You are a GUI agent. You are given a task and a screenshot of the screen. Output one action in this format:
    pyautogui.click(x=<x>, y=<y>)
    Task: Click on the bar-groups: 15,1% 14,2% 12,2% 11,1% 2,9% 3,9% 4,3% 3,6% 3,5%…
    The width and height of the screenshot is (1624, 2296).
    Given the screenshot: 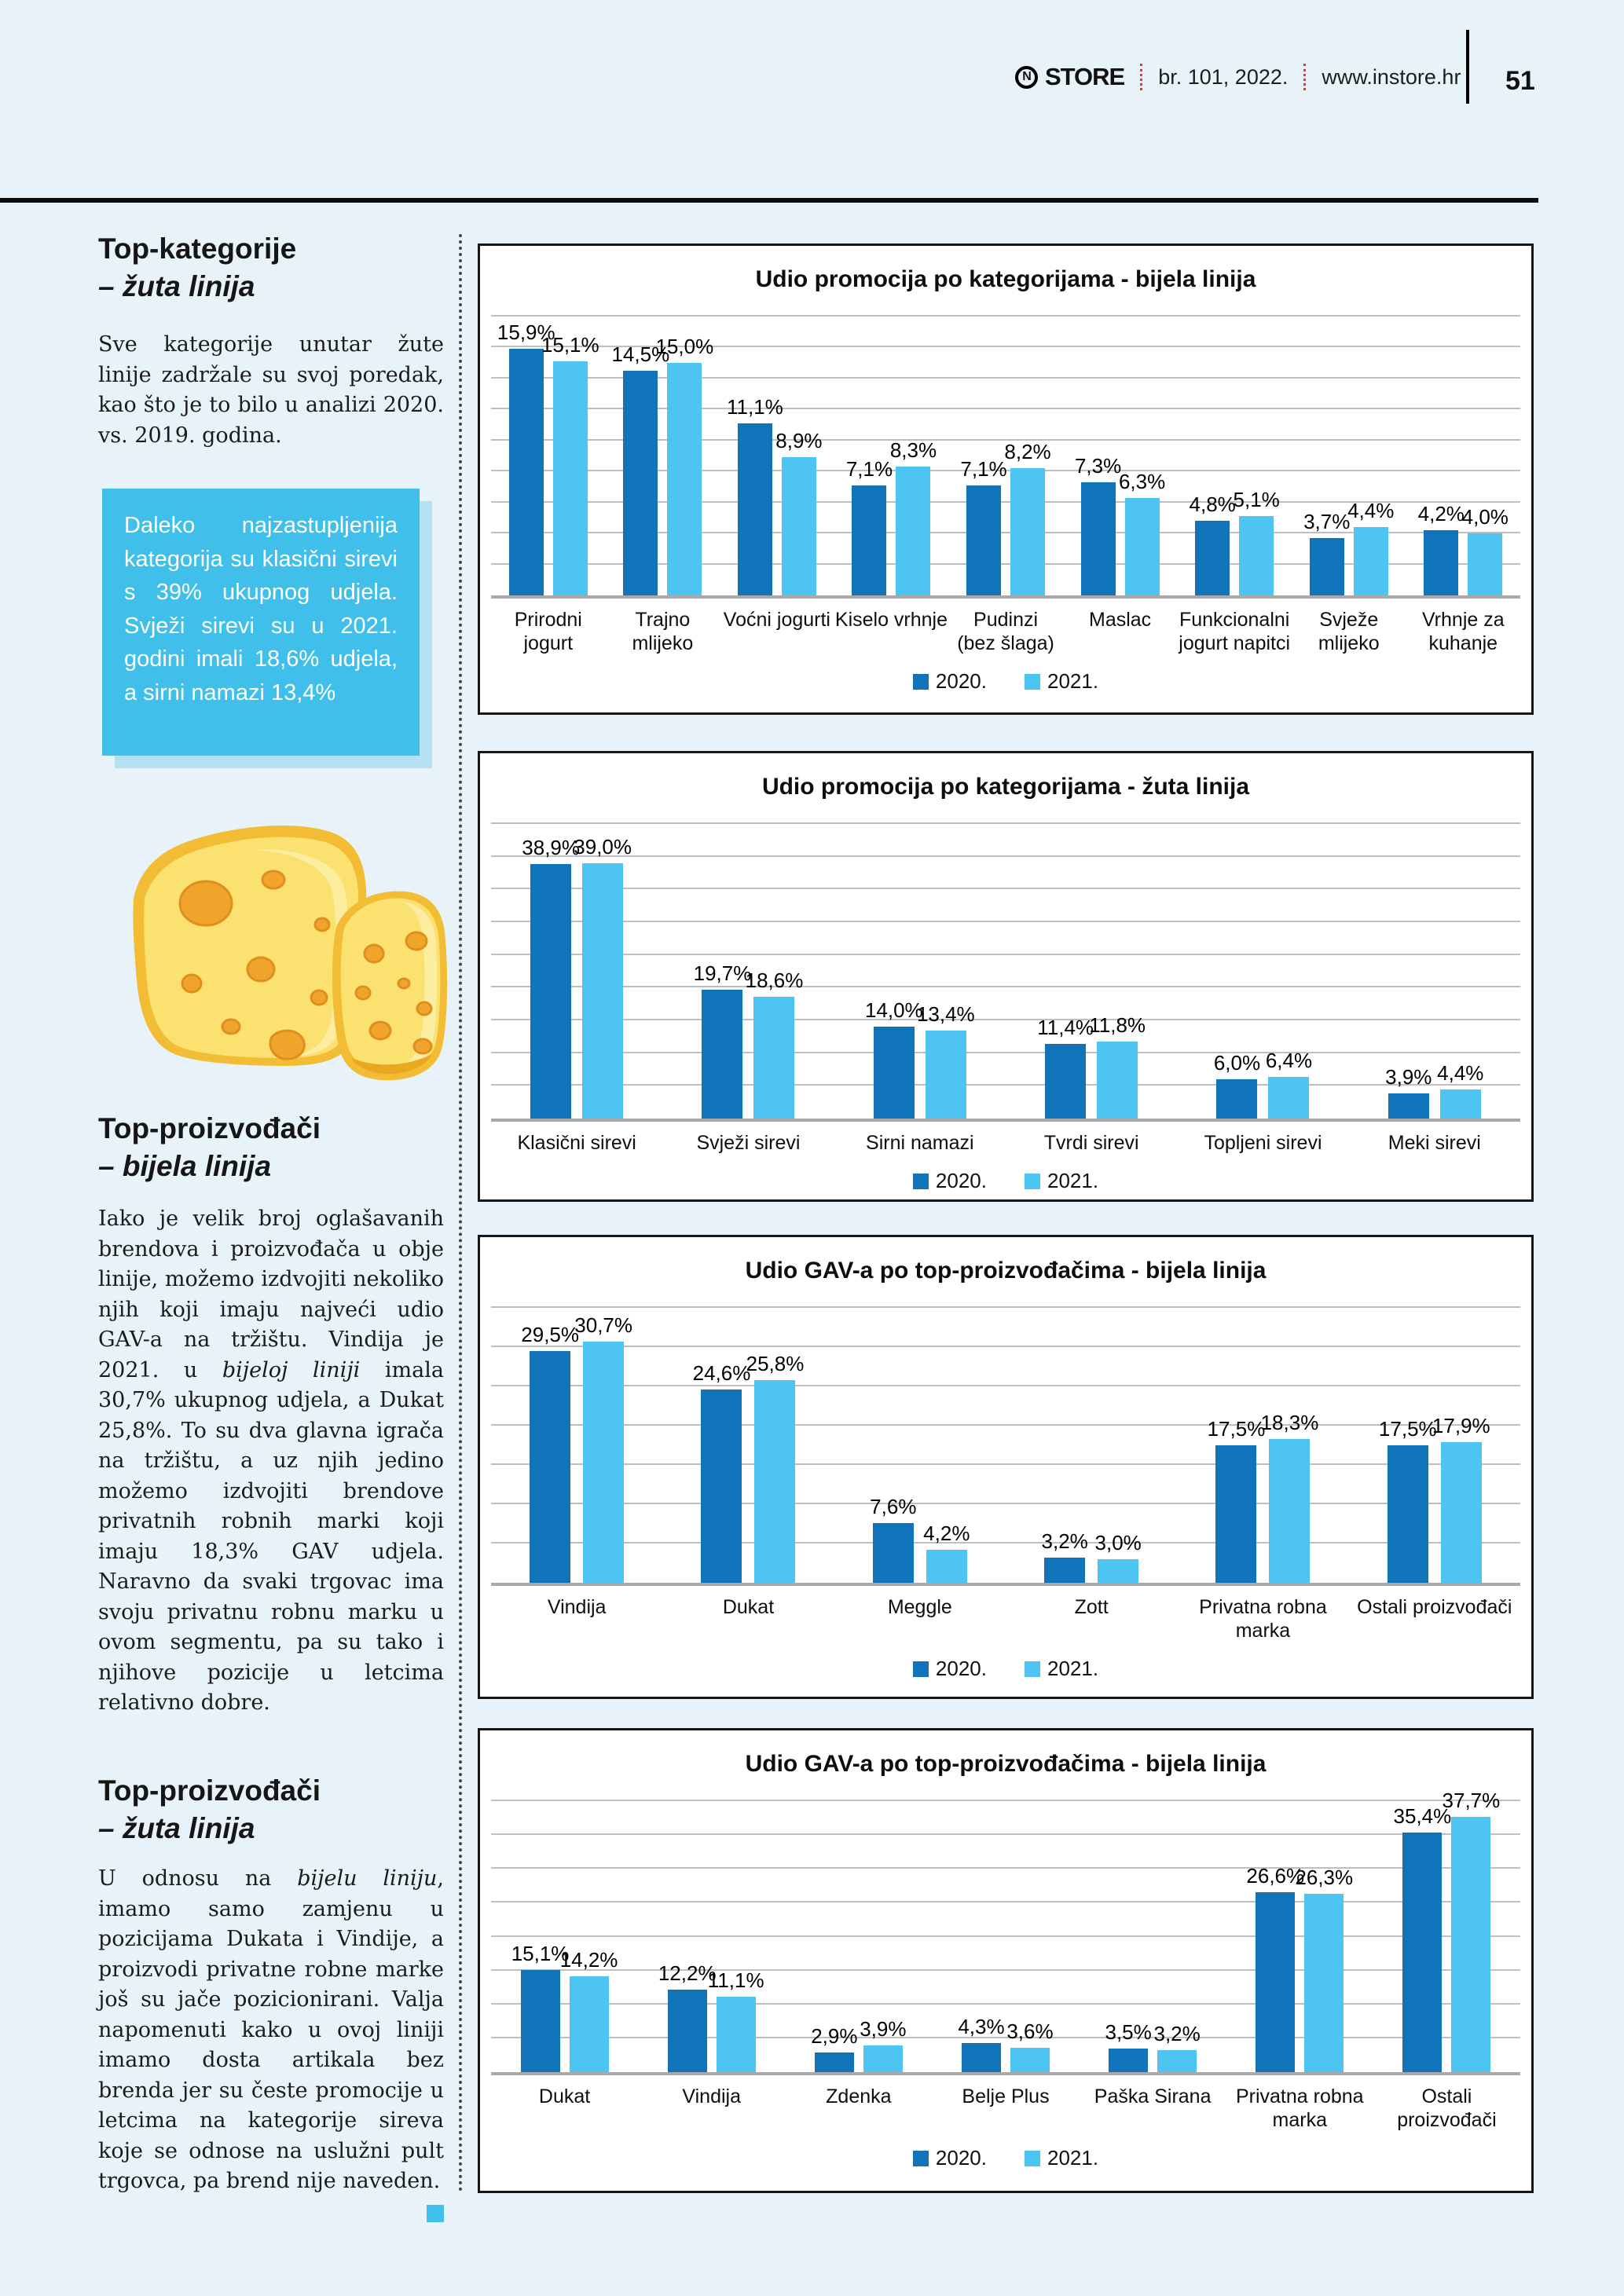 What is the action you would take?
    pyautogui.click(x=1005, y=1930)
    